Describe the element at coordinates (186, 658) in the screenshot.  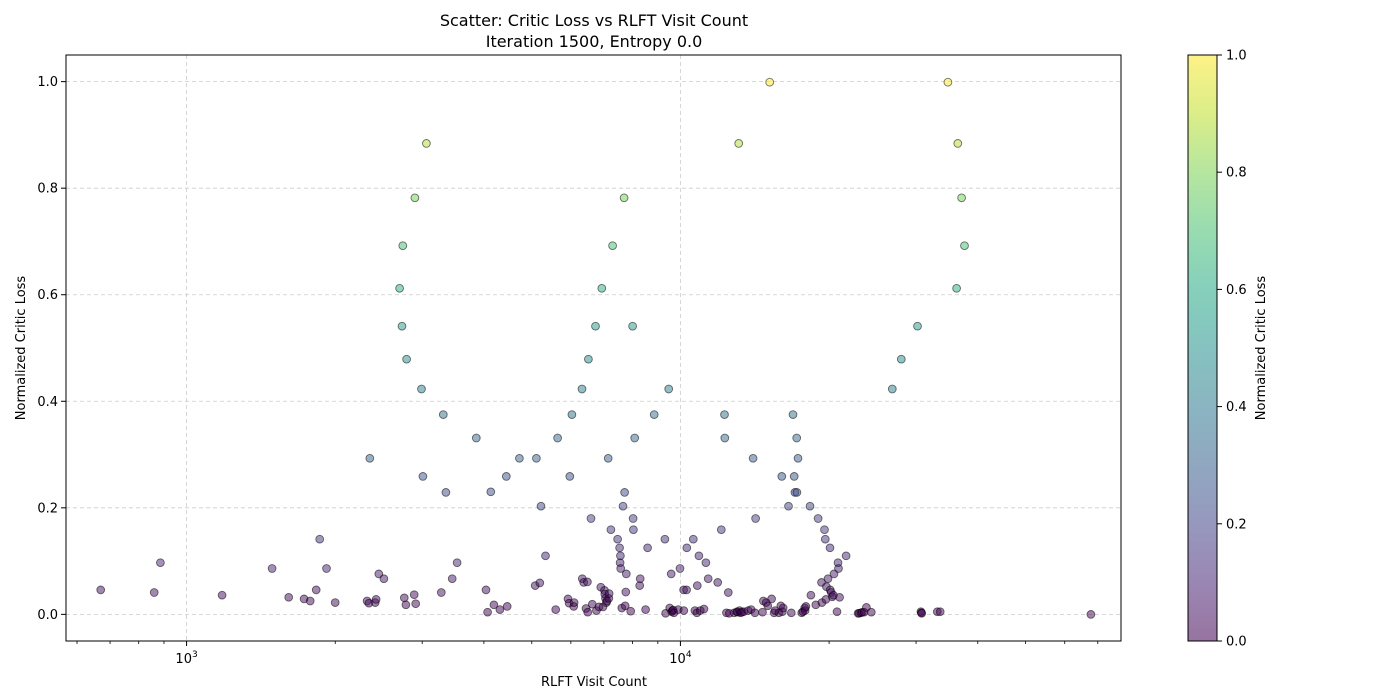
I see `x-tick-label: 103` at that location.